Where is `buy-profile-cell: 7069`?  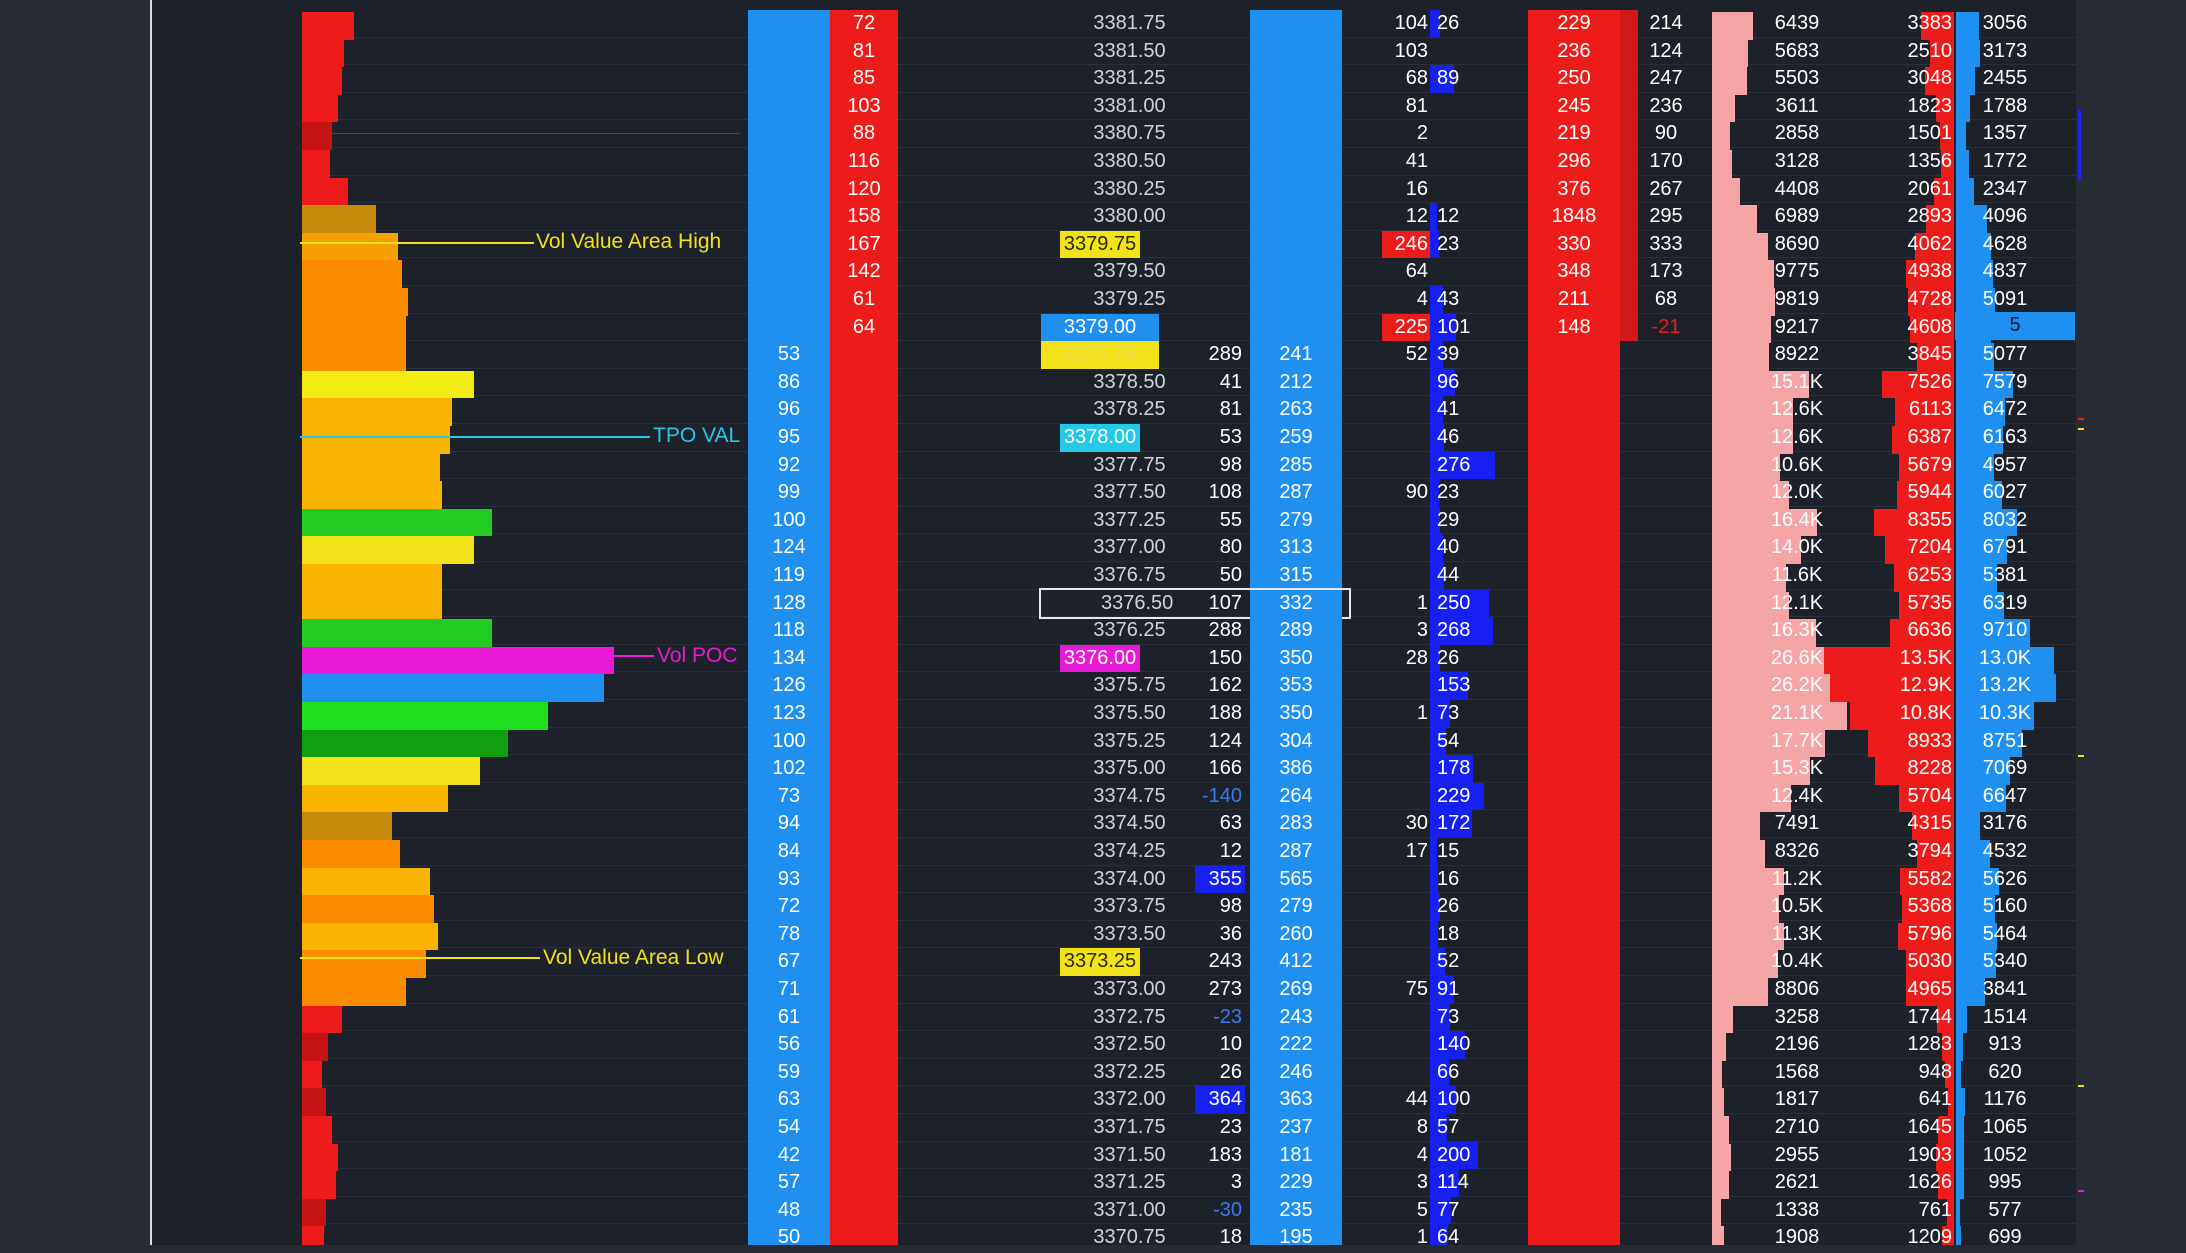 buy-profile-cell: 7069 is located at coordinates (2005, 768).